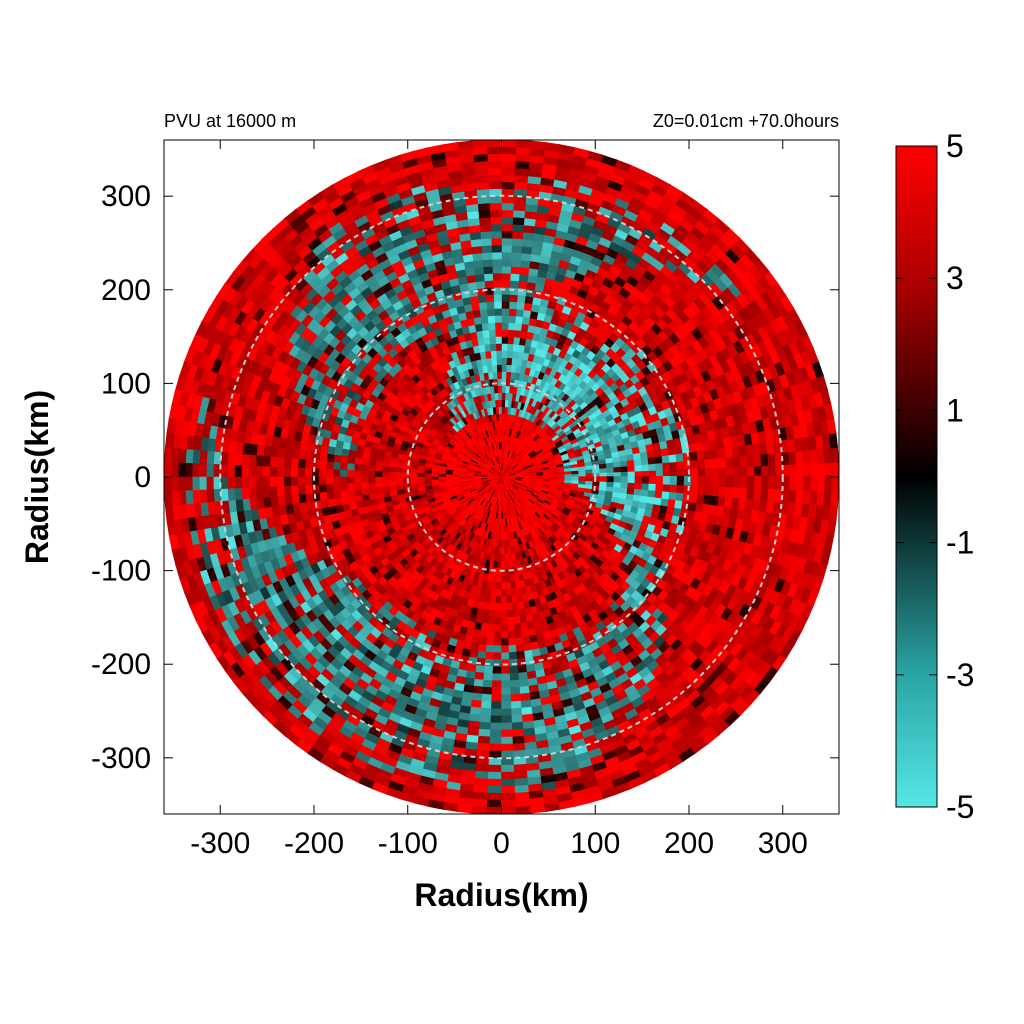 Image resolution: width=1024 pixels, height=1024 pixels. What do you see at coordinates (746, 121) in the screenshot?
I see `chart-subtitle: Z0=0.01cm +70.0hours` at bounding box center [746, 121].